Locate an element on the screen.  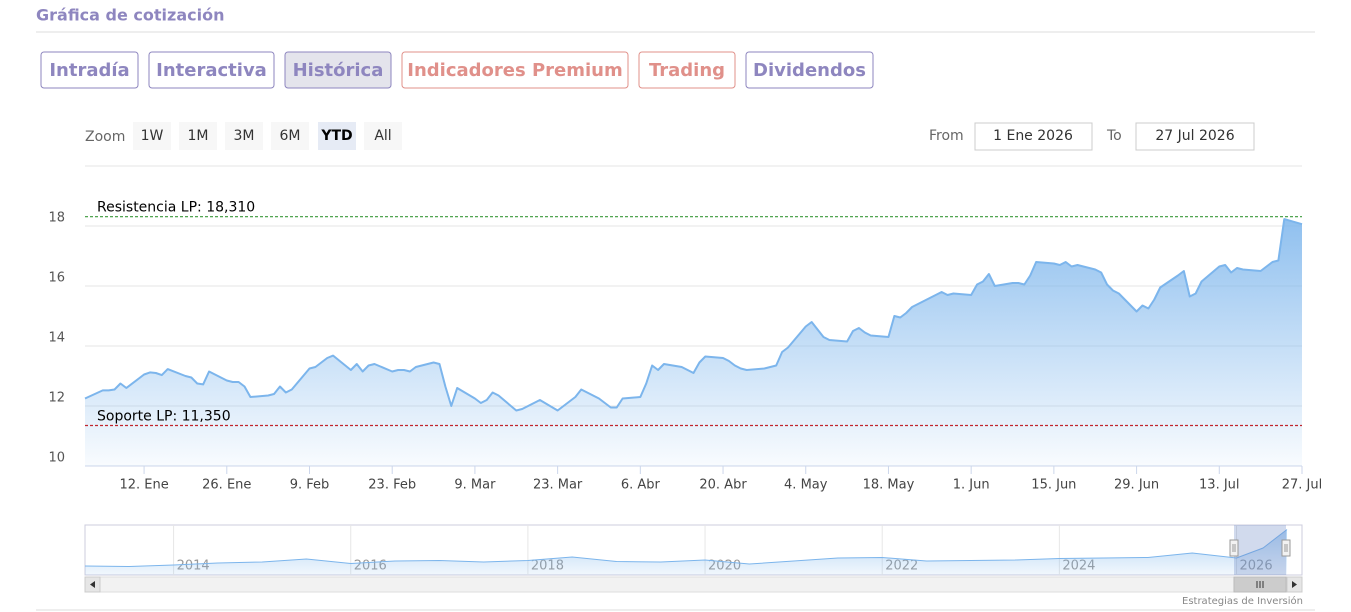
x-tick-label: 27. Jul is located at coordinates (1302, 485).